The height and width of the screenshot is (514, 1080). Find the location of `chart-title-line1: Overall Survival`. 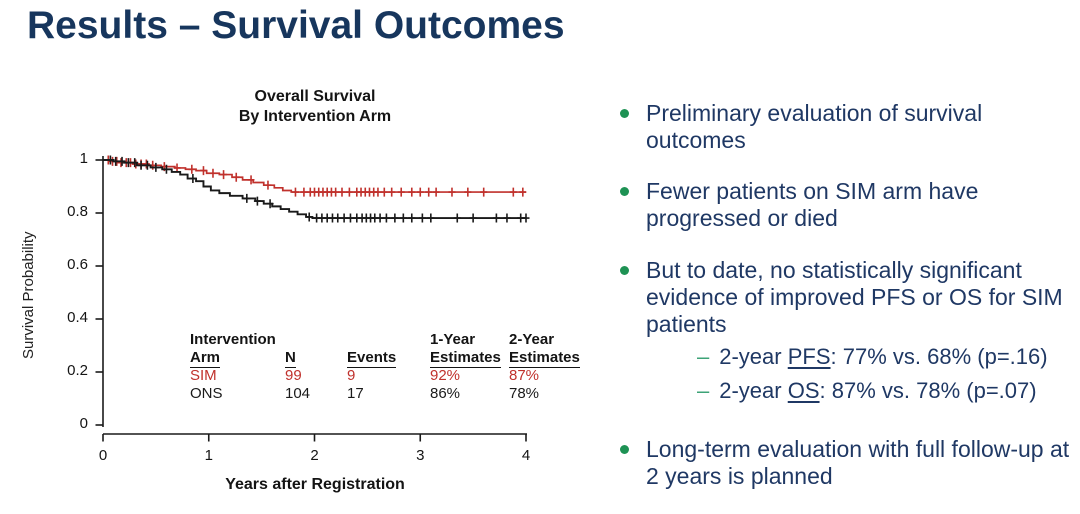

chart-title-line1: Overall Survival is located at coordinates (315, 96).